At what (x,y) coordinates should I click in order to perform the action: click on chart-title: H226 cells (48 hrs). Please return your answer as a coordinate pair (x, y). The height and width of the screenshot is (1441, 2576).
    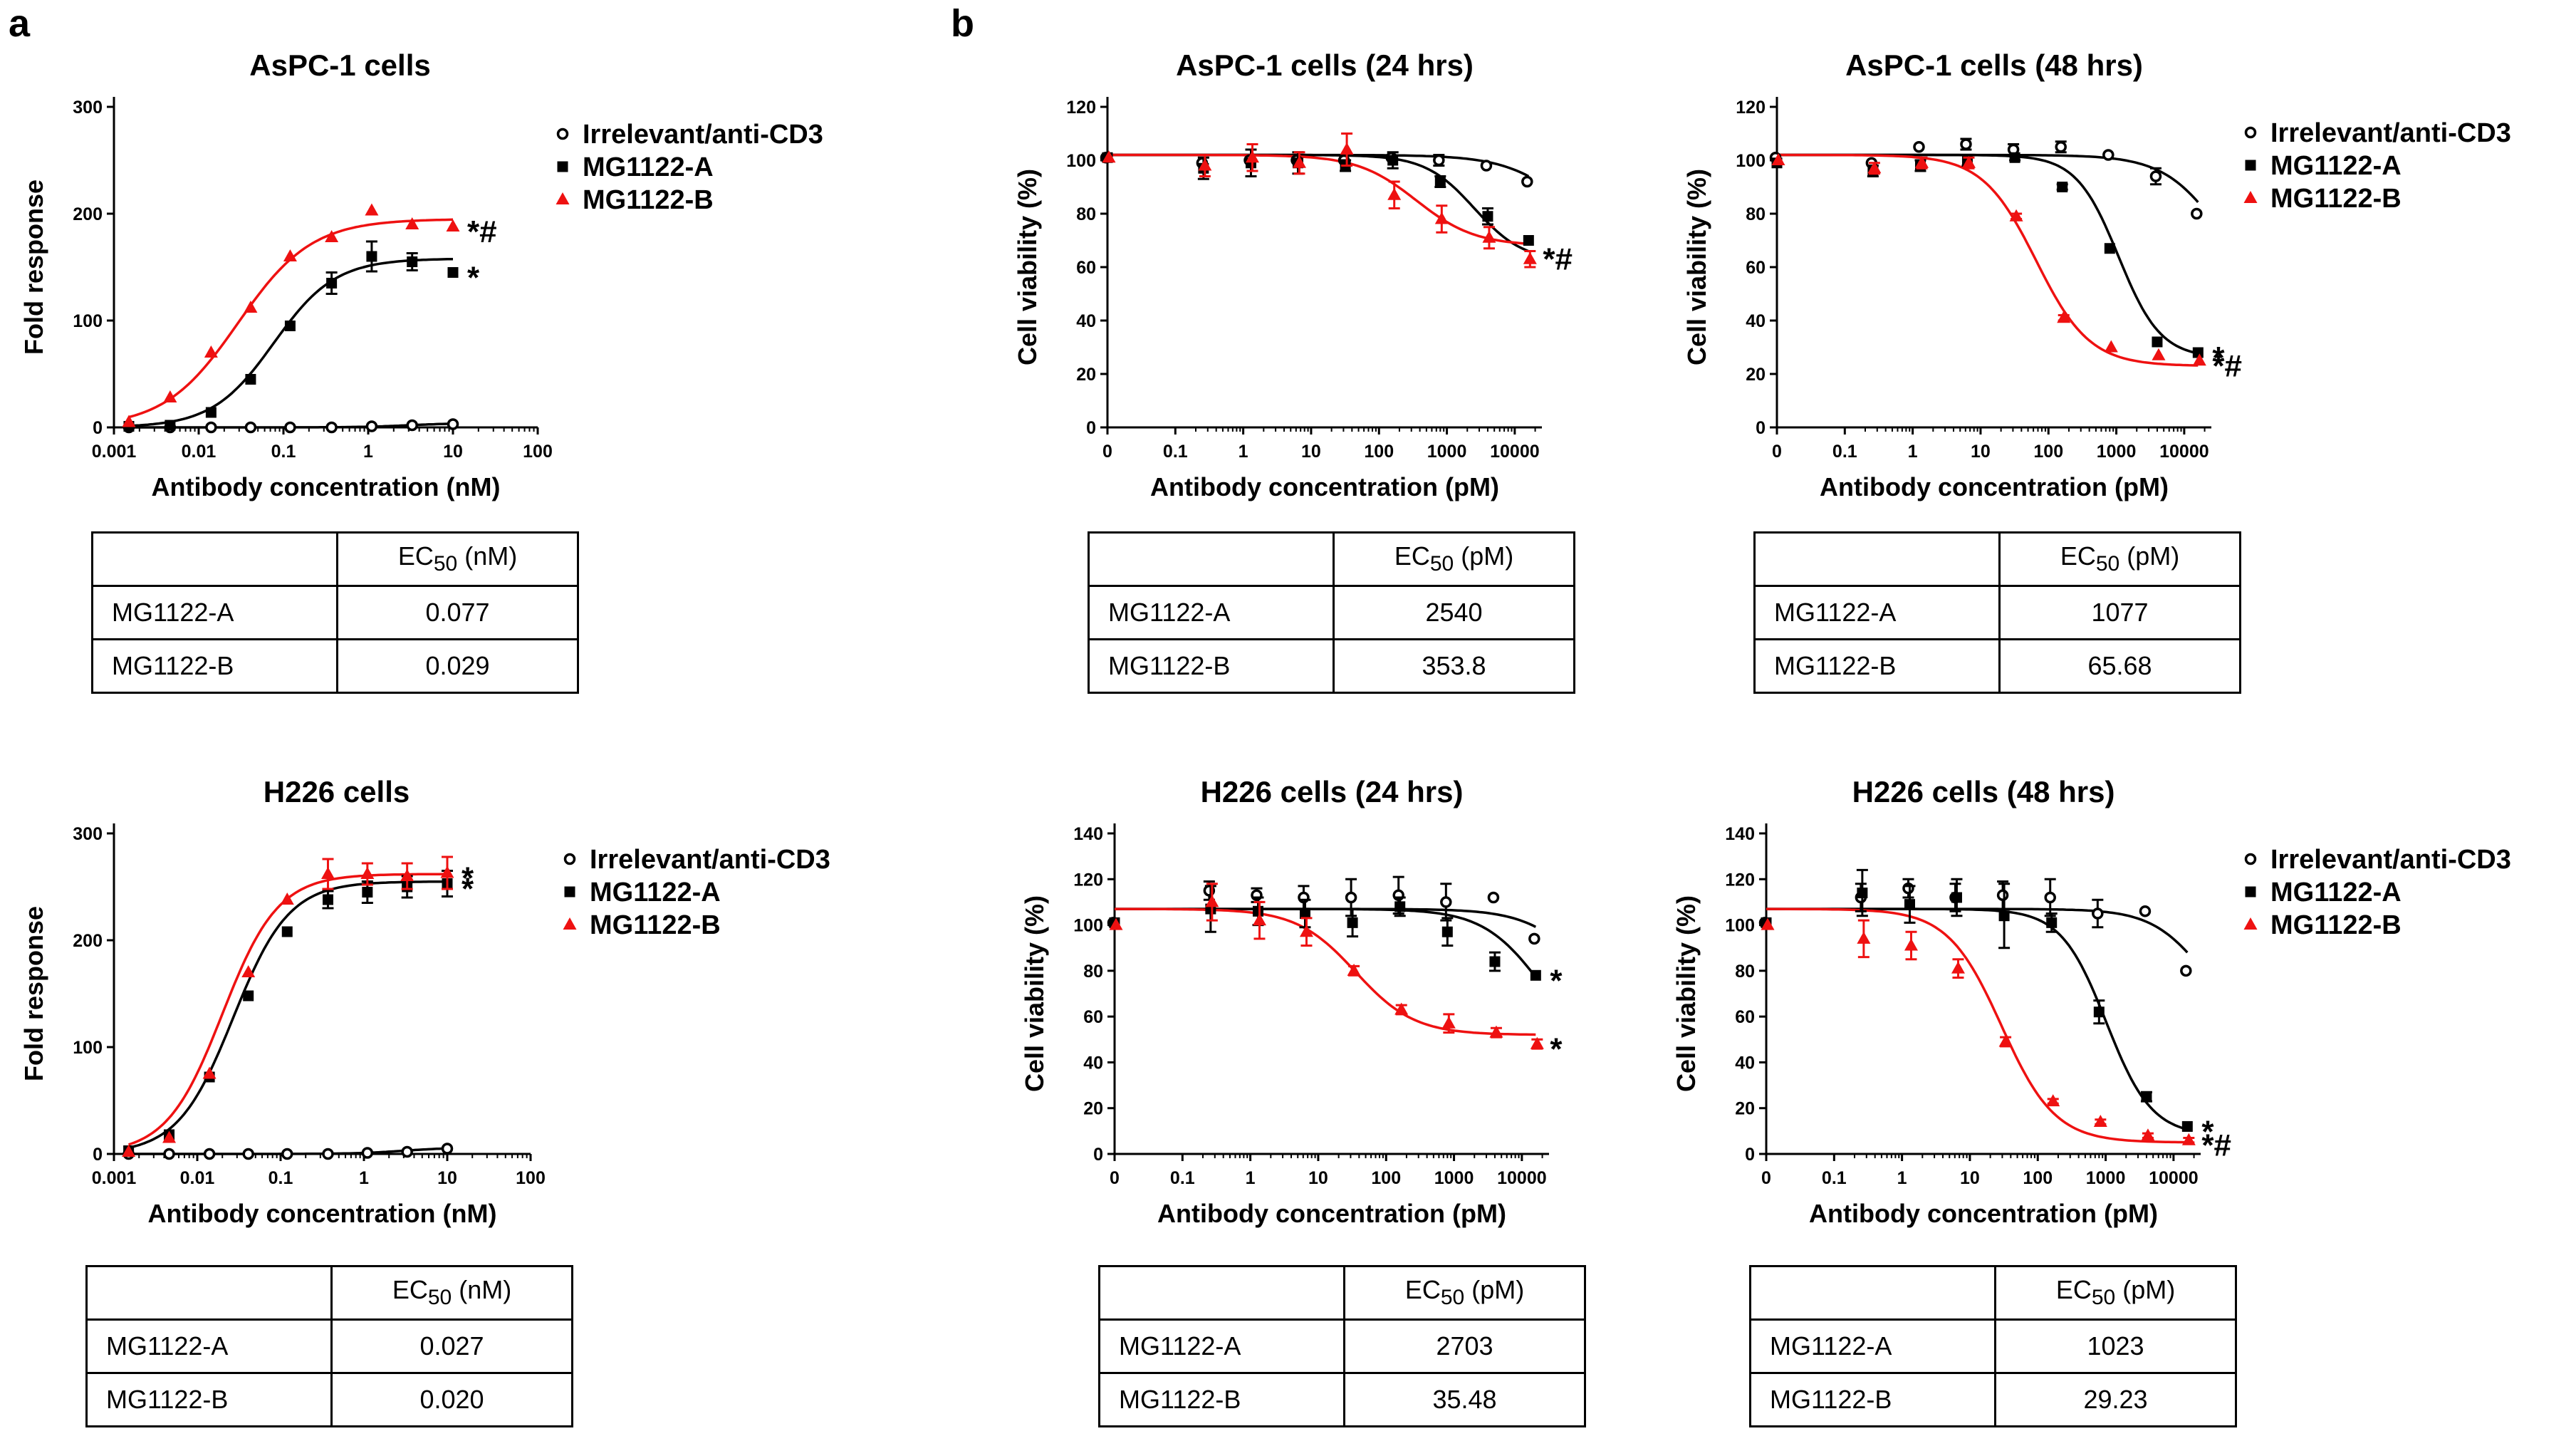
    Looking at the image, I should click on (1983, 792).